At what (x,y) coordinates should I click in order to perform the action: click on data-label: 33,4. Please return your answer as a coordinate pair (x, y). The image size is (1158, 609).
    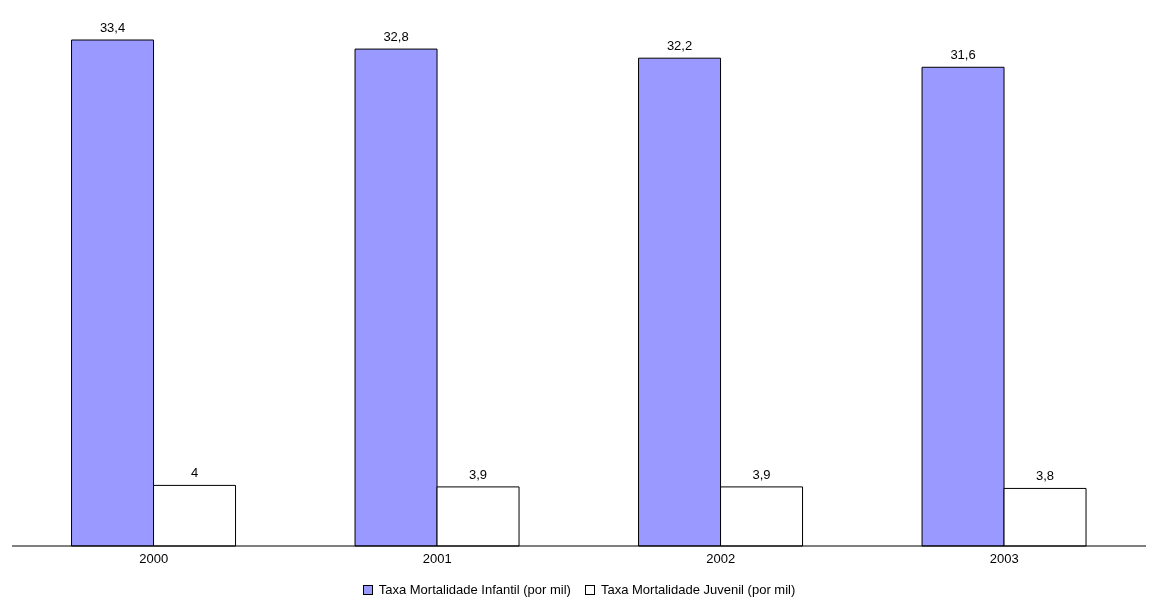
    Looking at the image, I should click on (112, 27).